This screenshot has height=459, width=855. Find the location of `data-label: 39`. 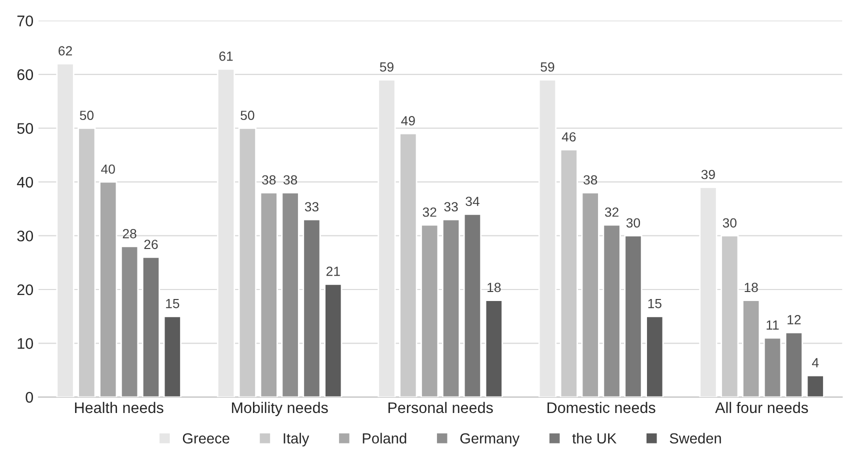

data-label: 39 is located at coordinates (708, 175).